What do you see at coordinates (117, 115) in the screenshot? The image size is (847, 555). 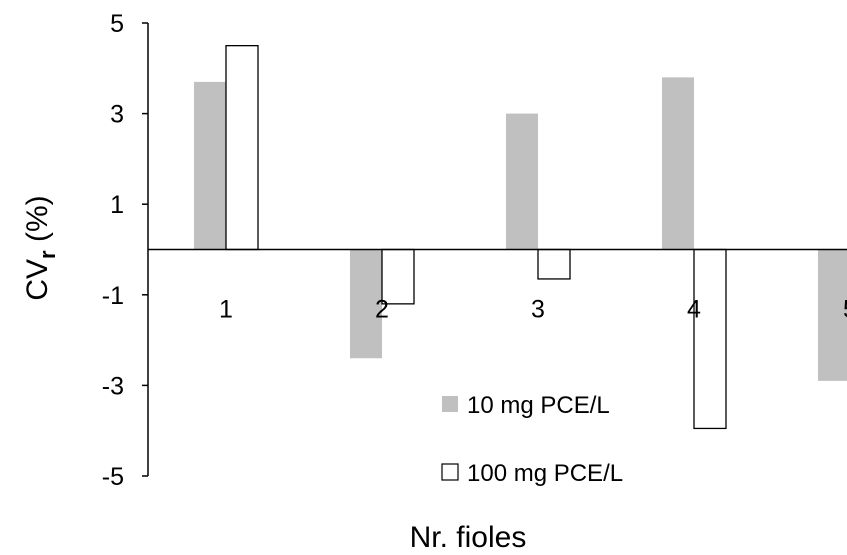 I see `y-tick-label: 3` at bounding box center [117, 115].